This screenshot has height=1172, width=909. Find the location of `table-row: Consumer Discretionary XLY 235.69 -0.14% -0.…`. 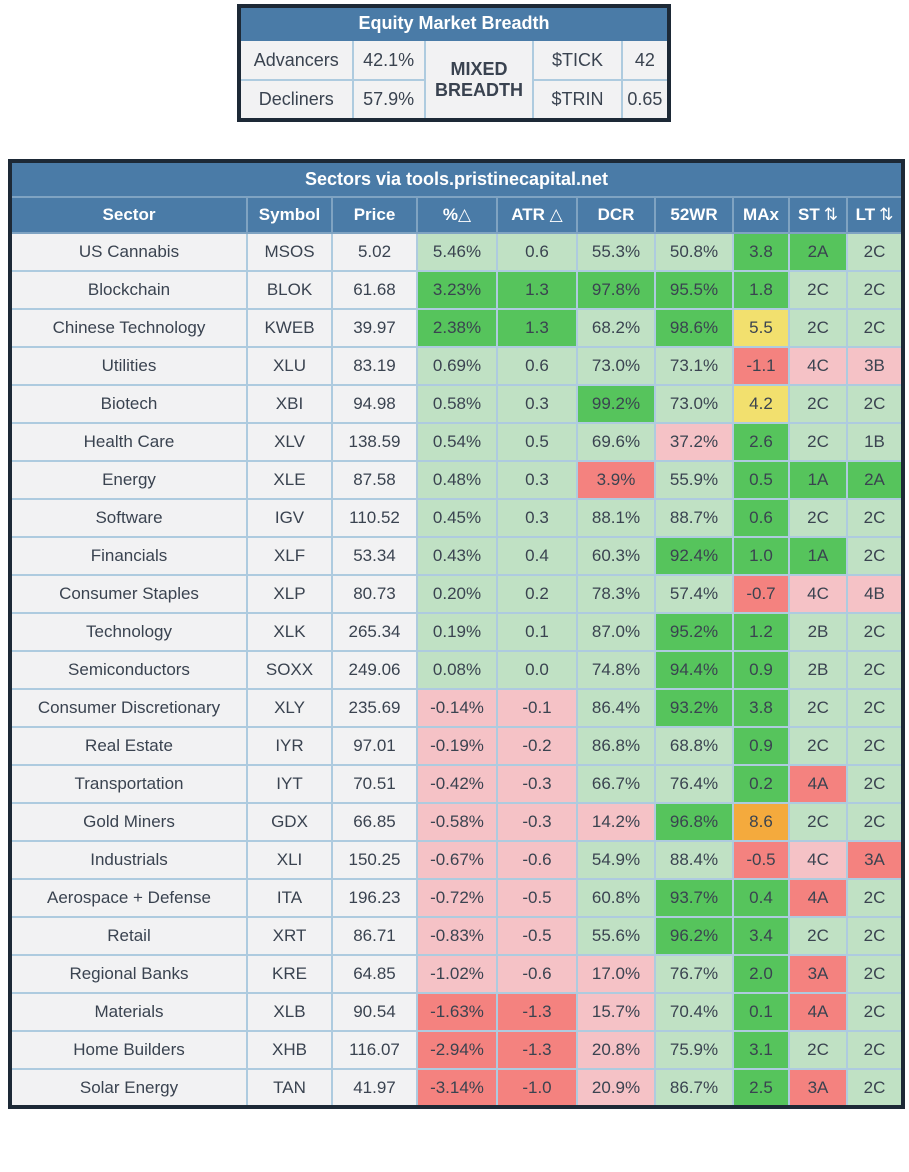

table-row: Consumer Discretionary XLY 235.69 -0.14% -0.… is located at coordinates (456, 708).